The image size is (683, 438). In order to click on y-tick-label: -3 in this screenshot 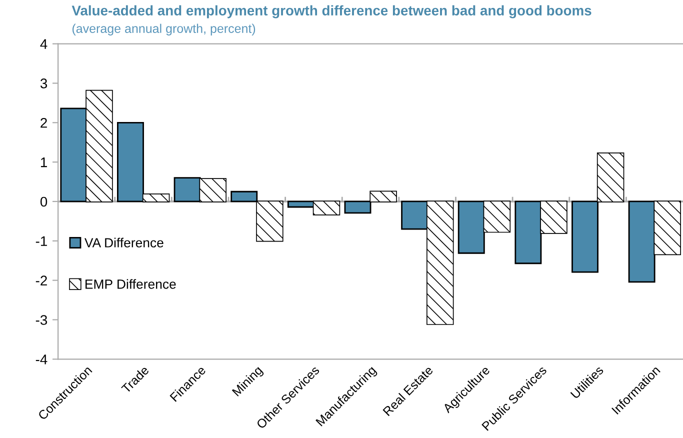, I will do `click(42, 320)`.